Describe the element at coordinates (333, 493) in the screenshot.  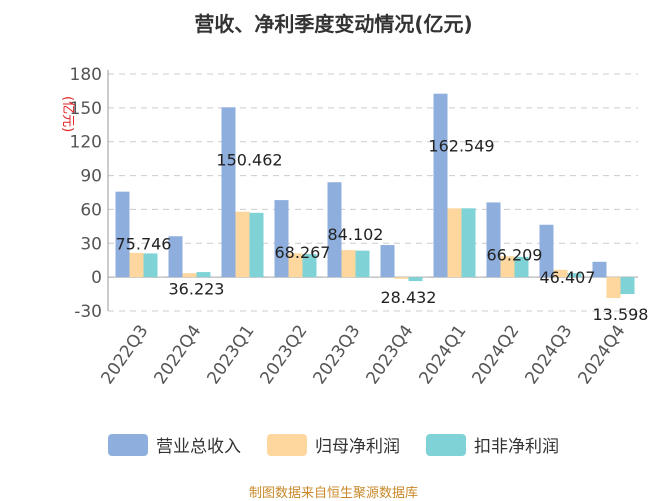
I see `source-note: 制图数据来自恒生聚源数据库` at that location.